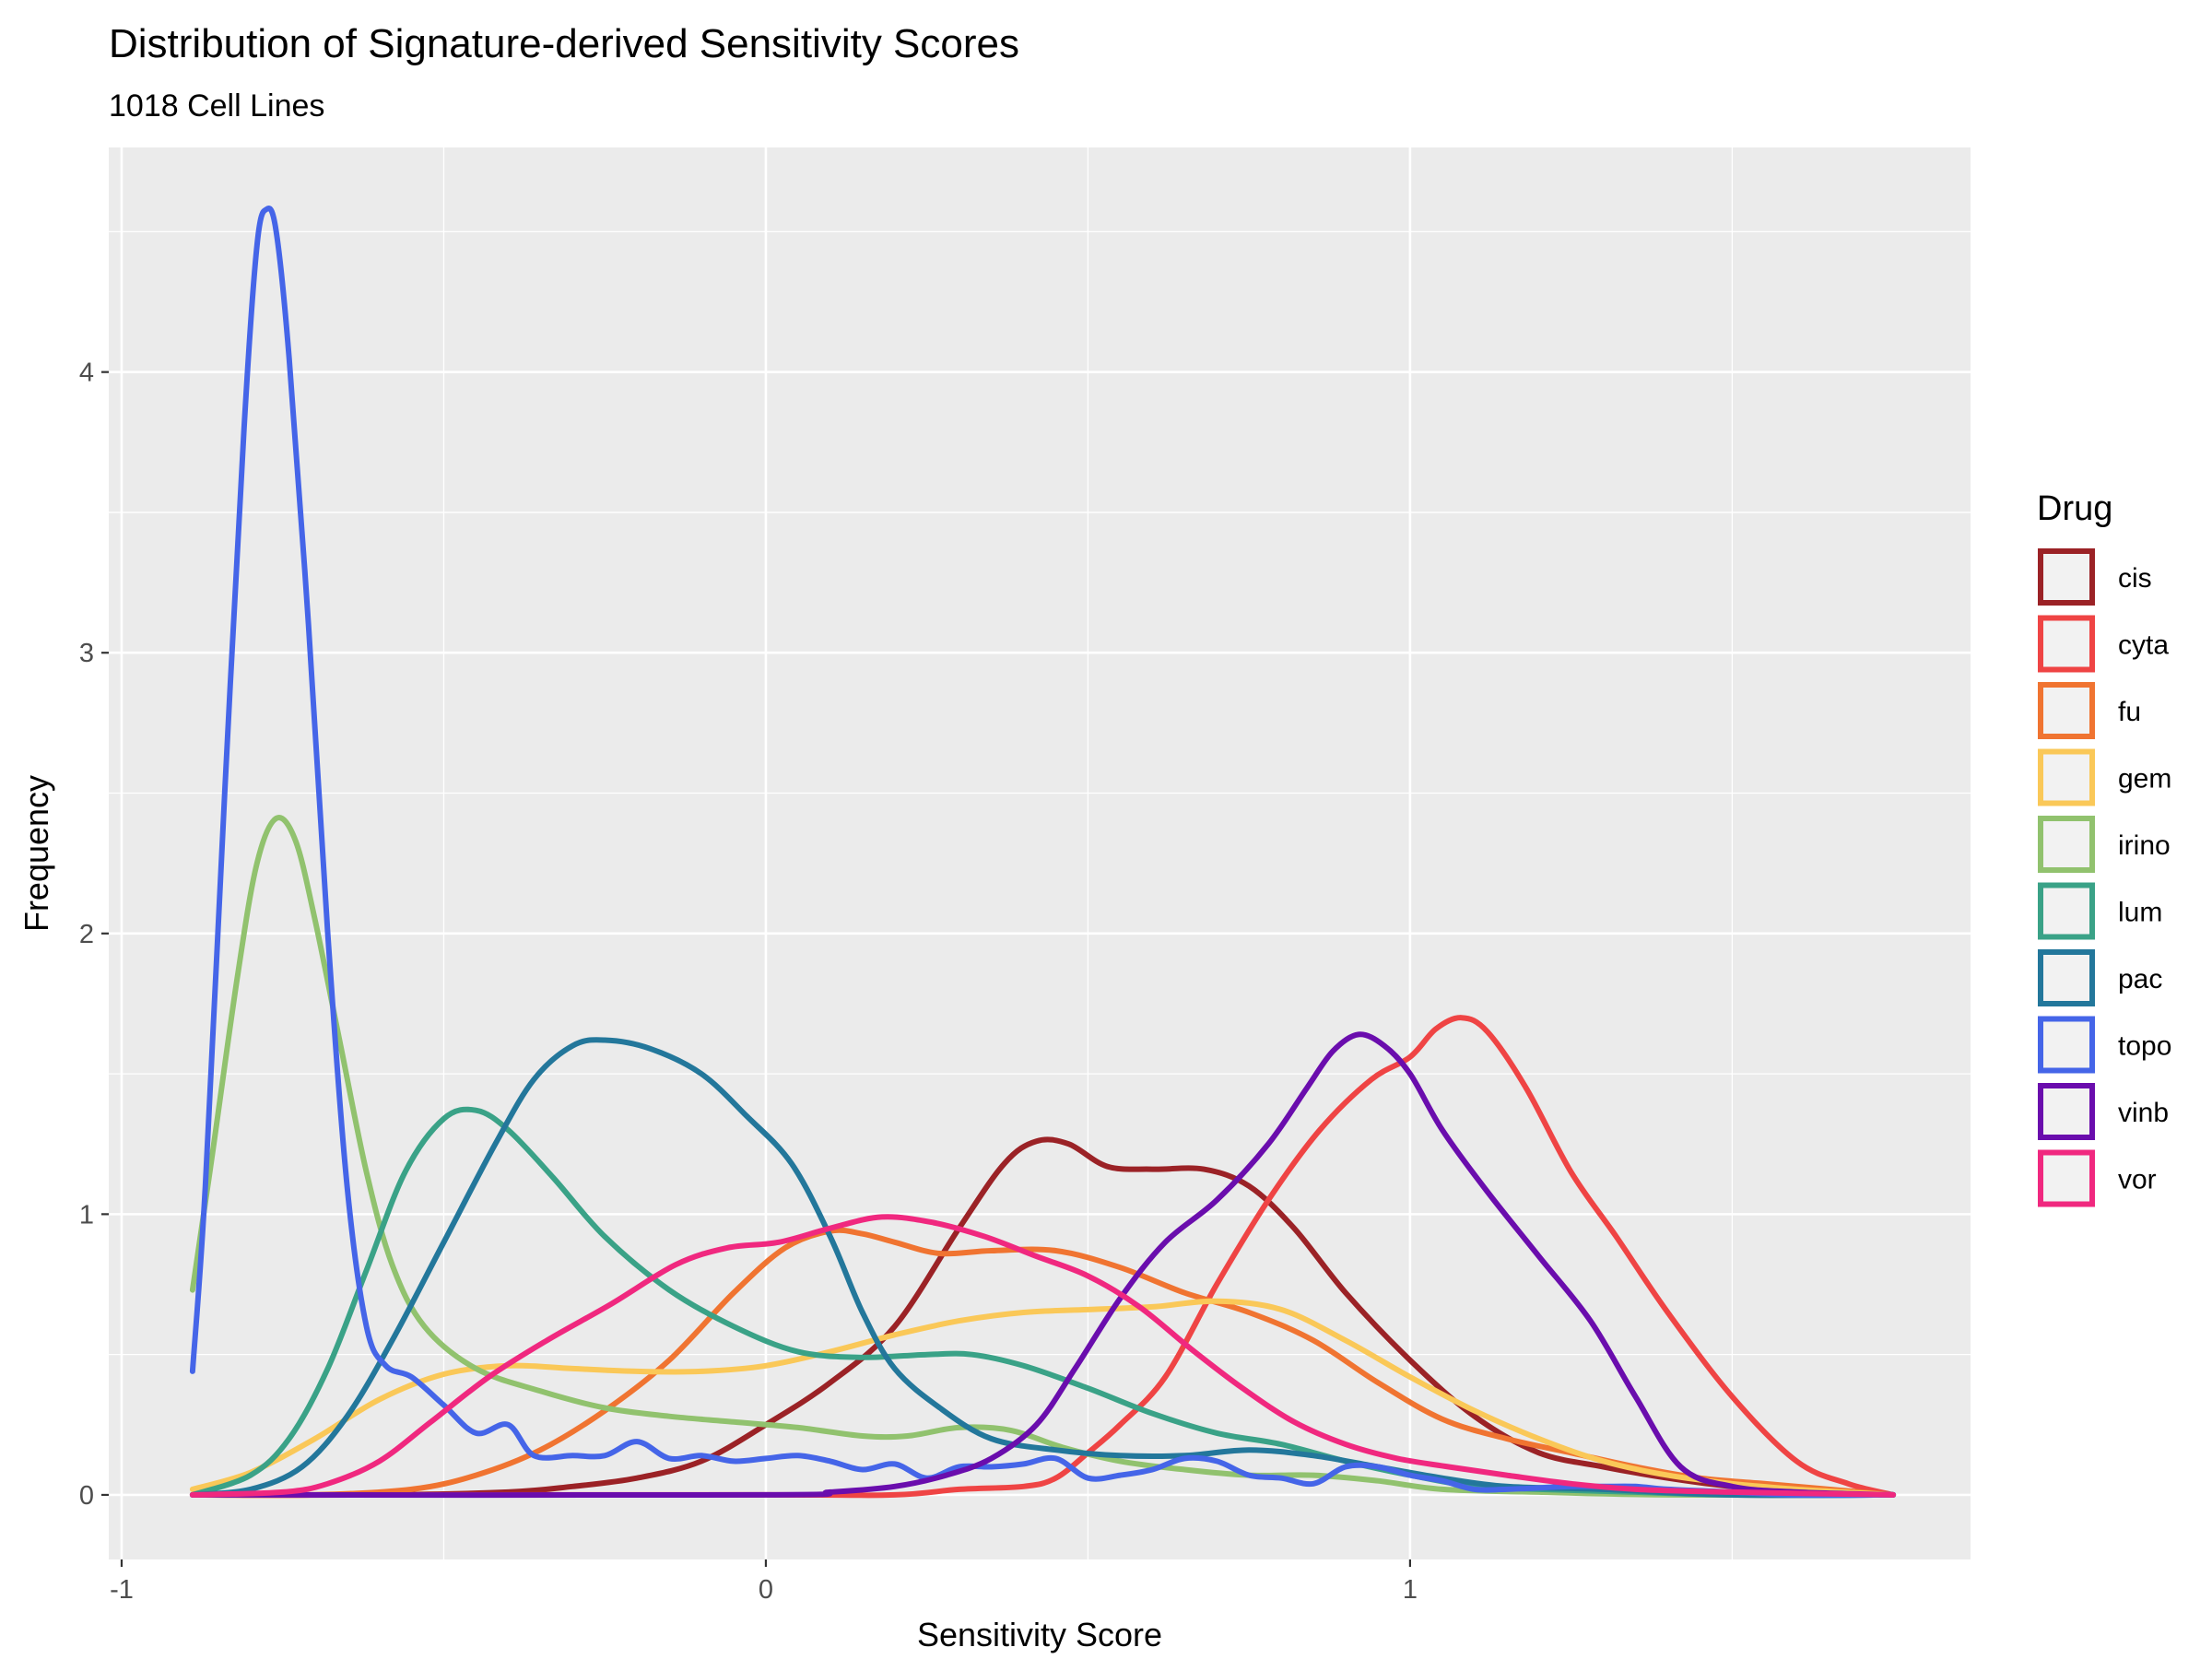 Image resolution: width=2212 pixels, height=1659 pixels. Describe the element at coordinates (2143, 645) in the screenshot. I see `legend-label: cyta` at that location.